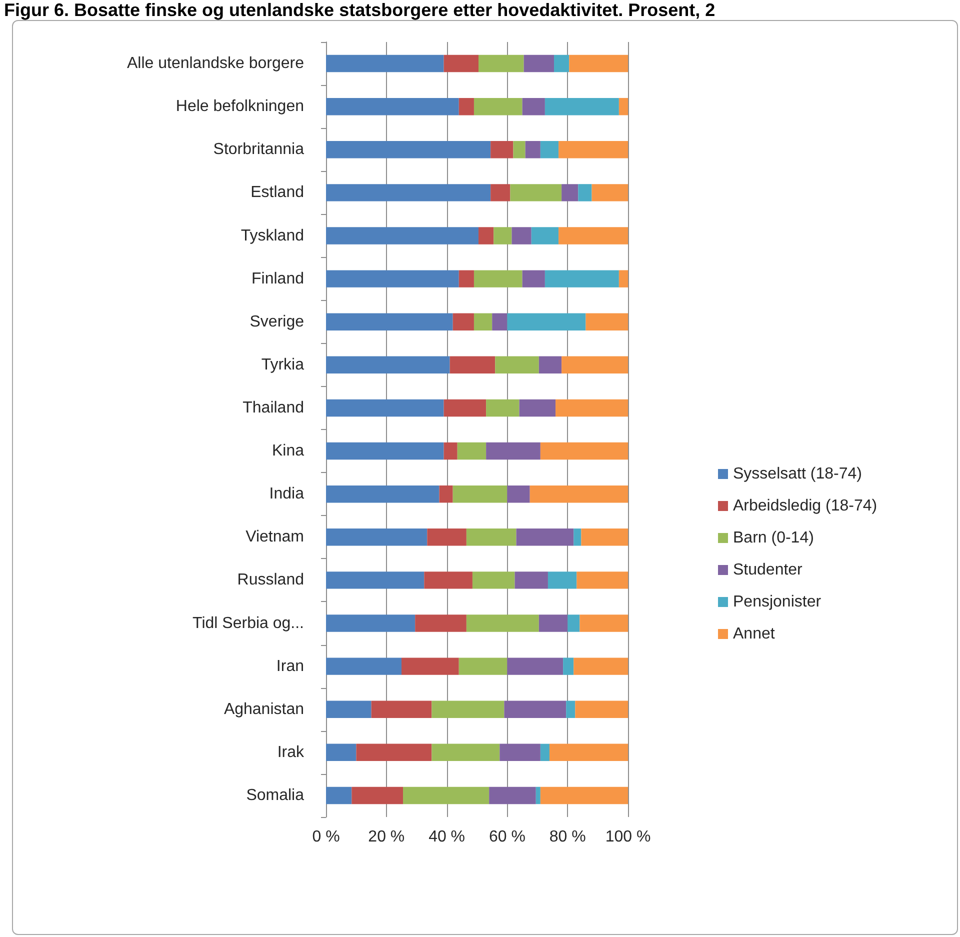 Image resolution: width=960 pixels, height=937 pixels. Describe the element at coordinates (288, 451) in the screenshot. I see `y-tick-label: Kina` at that location.